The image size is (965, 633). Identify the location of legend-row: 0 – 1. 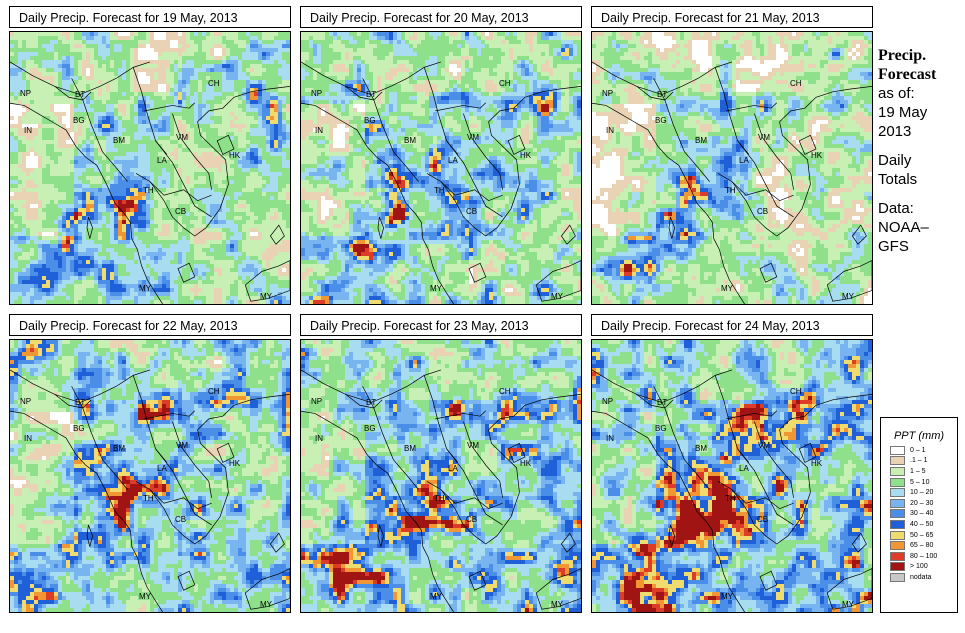
(919, 450).